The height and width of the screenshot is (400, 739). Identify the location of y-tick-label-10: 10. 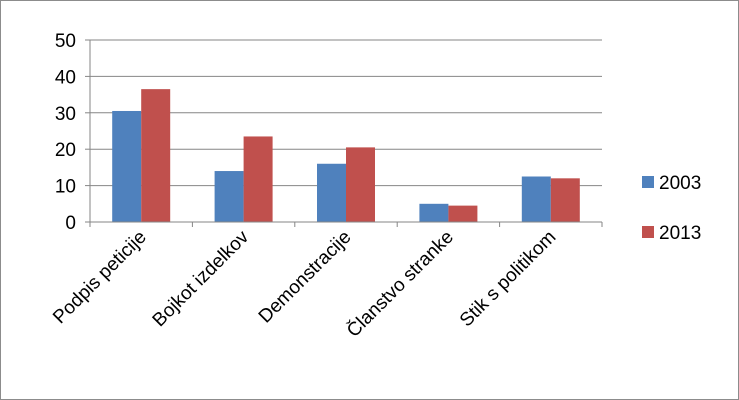
(65, 187).